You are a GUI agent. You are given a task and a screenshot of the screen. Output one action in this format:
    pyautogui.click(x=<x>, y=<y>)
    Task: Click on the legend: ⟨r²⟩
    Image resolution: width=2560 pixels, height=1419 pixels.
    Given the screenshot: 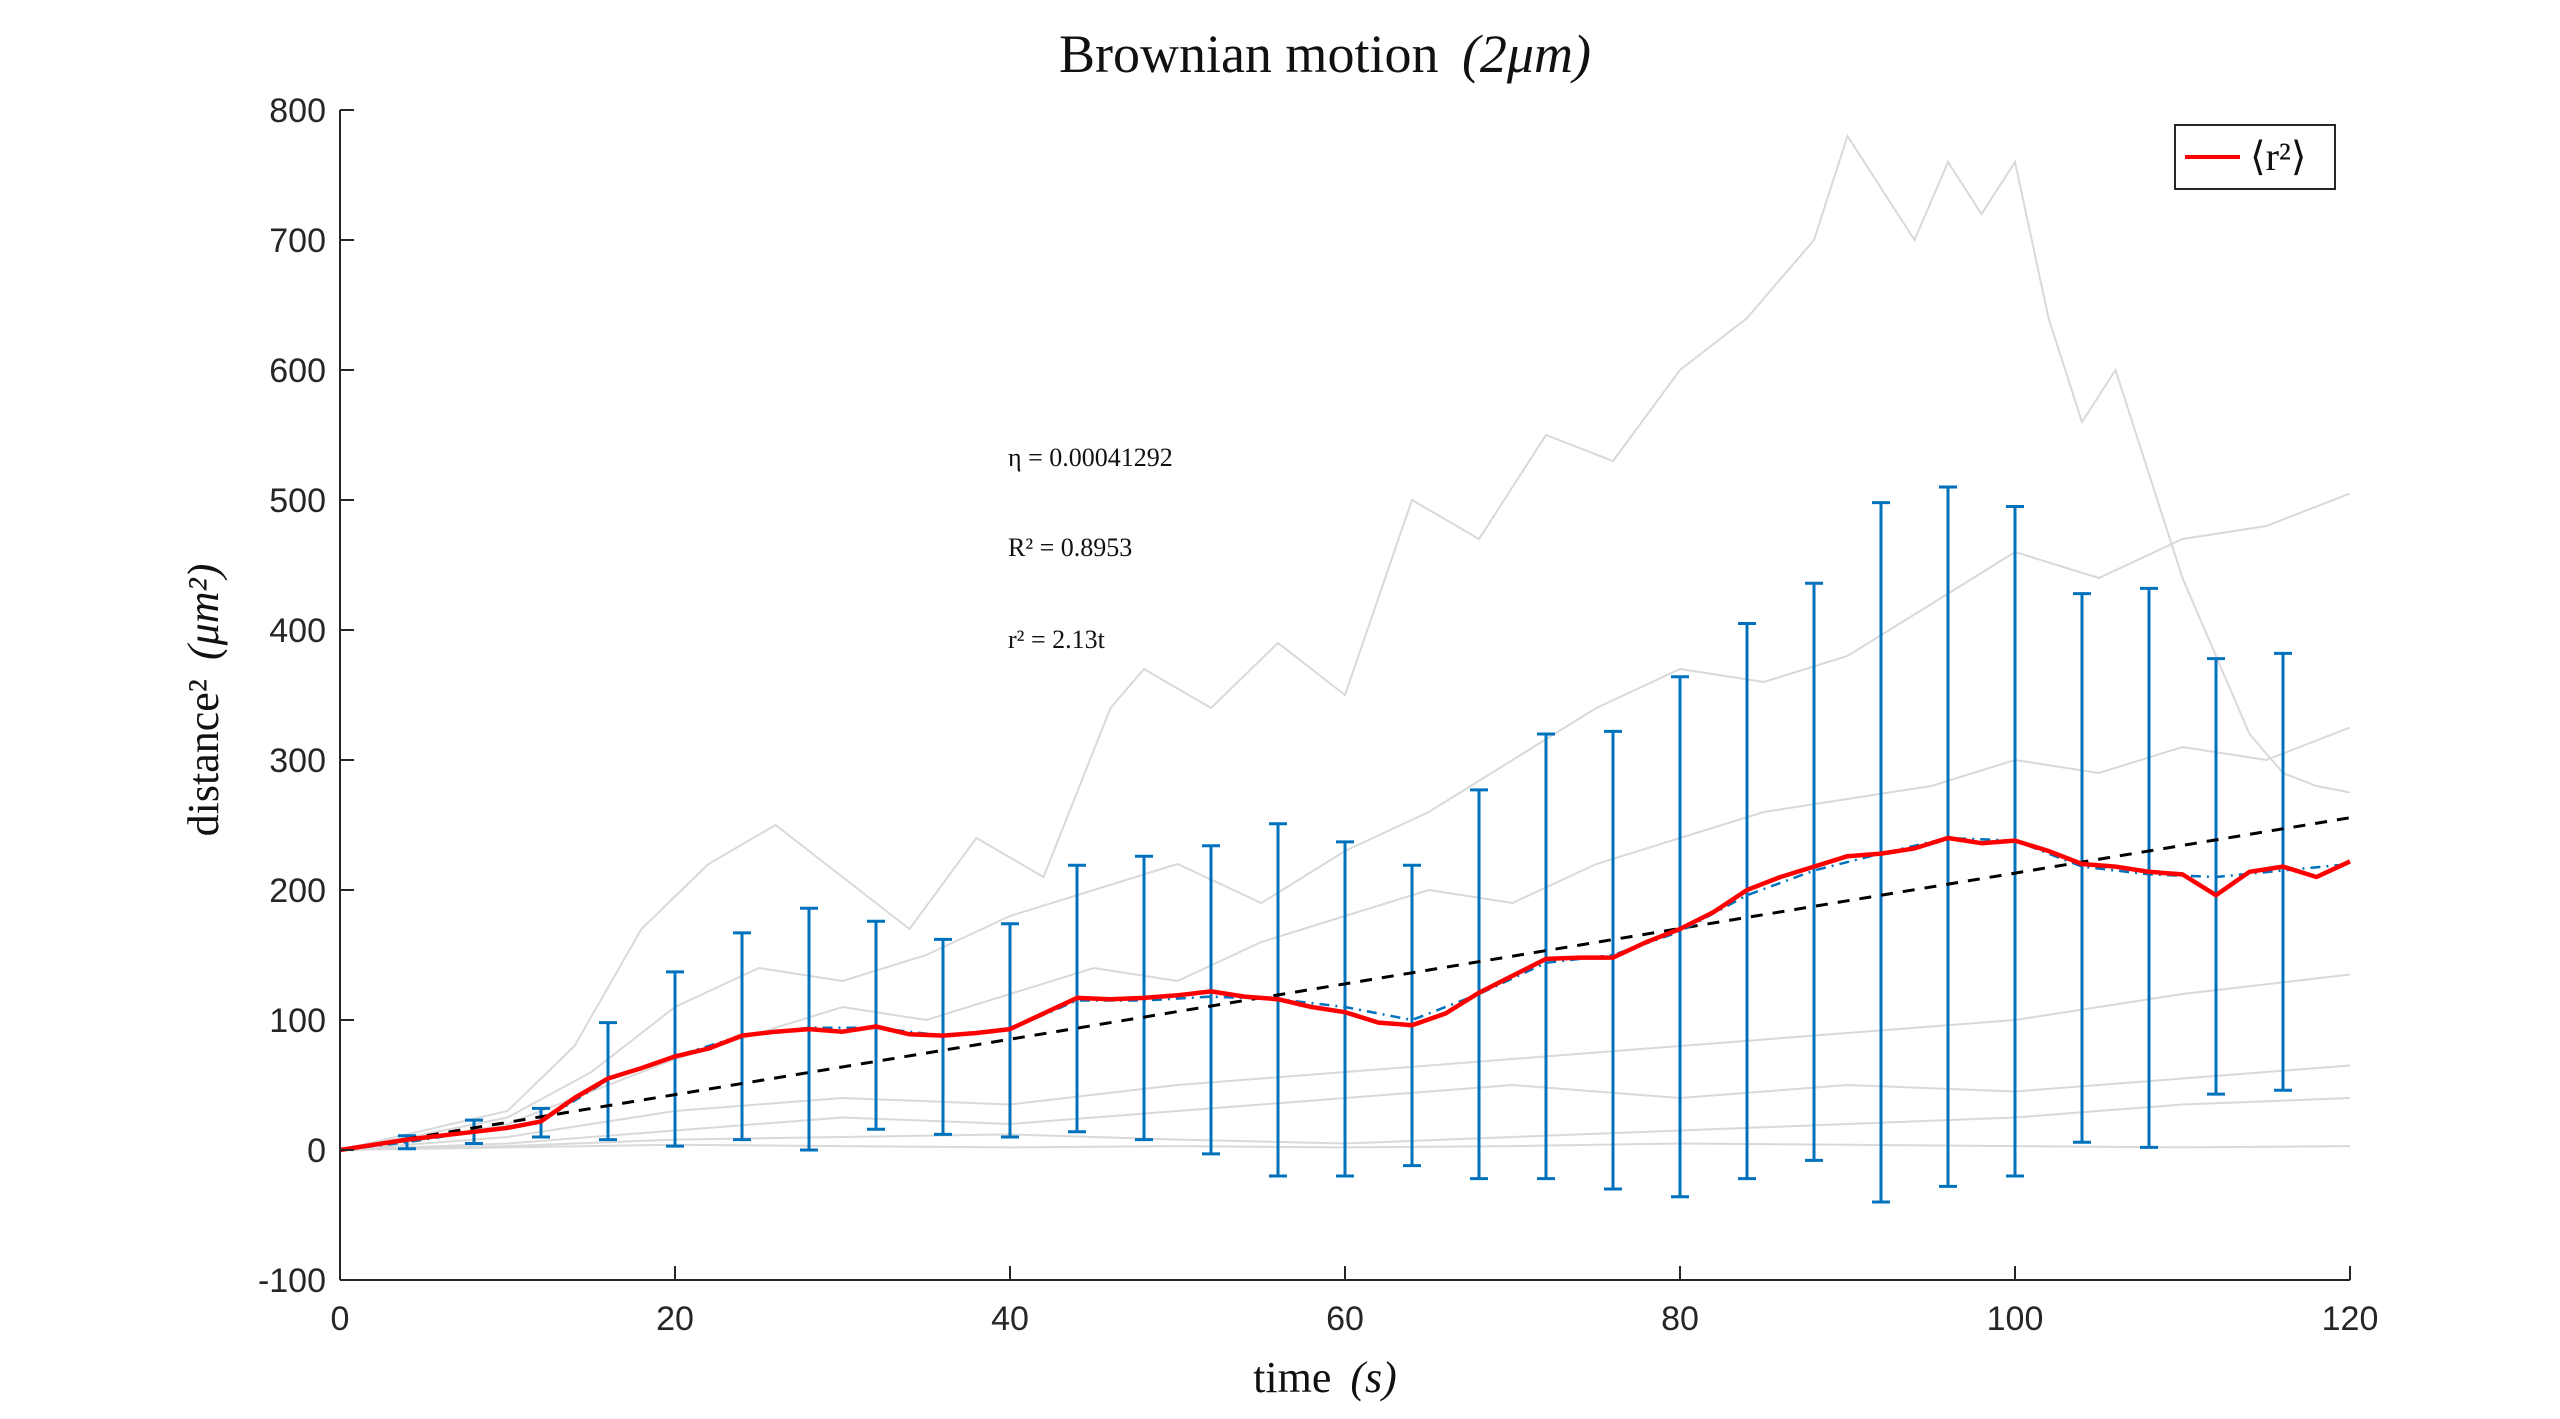 What is the action you would take?
    pyautogui.click(x=2255, y=157)
    